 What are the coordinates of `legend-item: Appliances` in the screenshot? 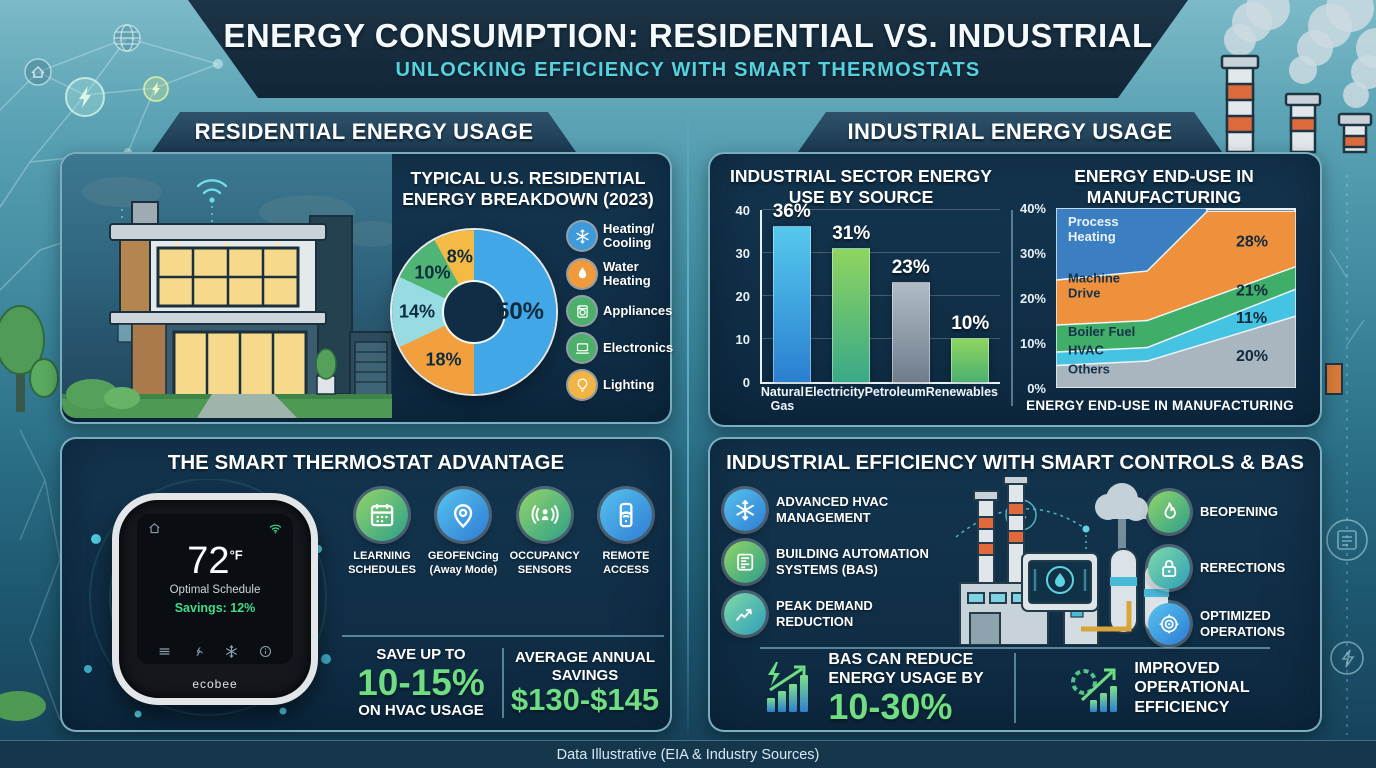 It's located at (620, 311).